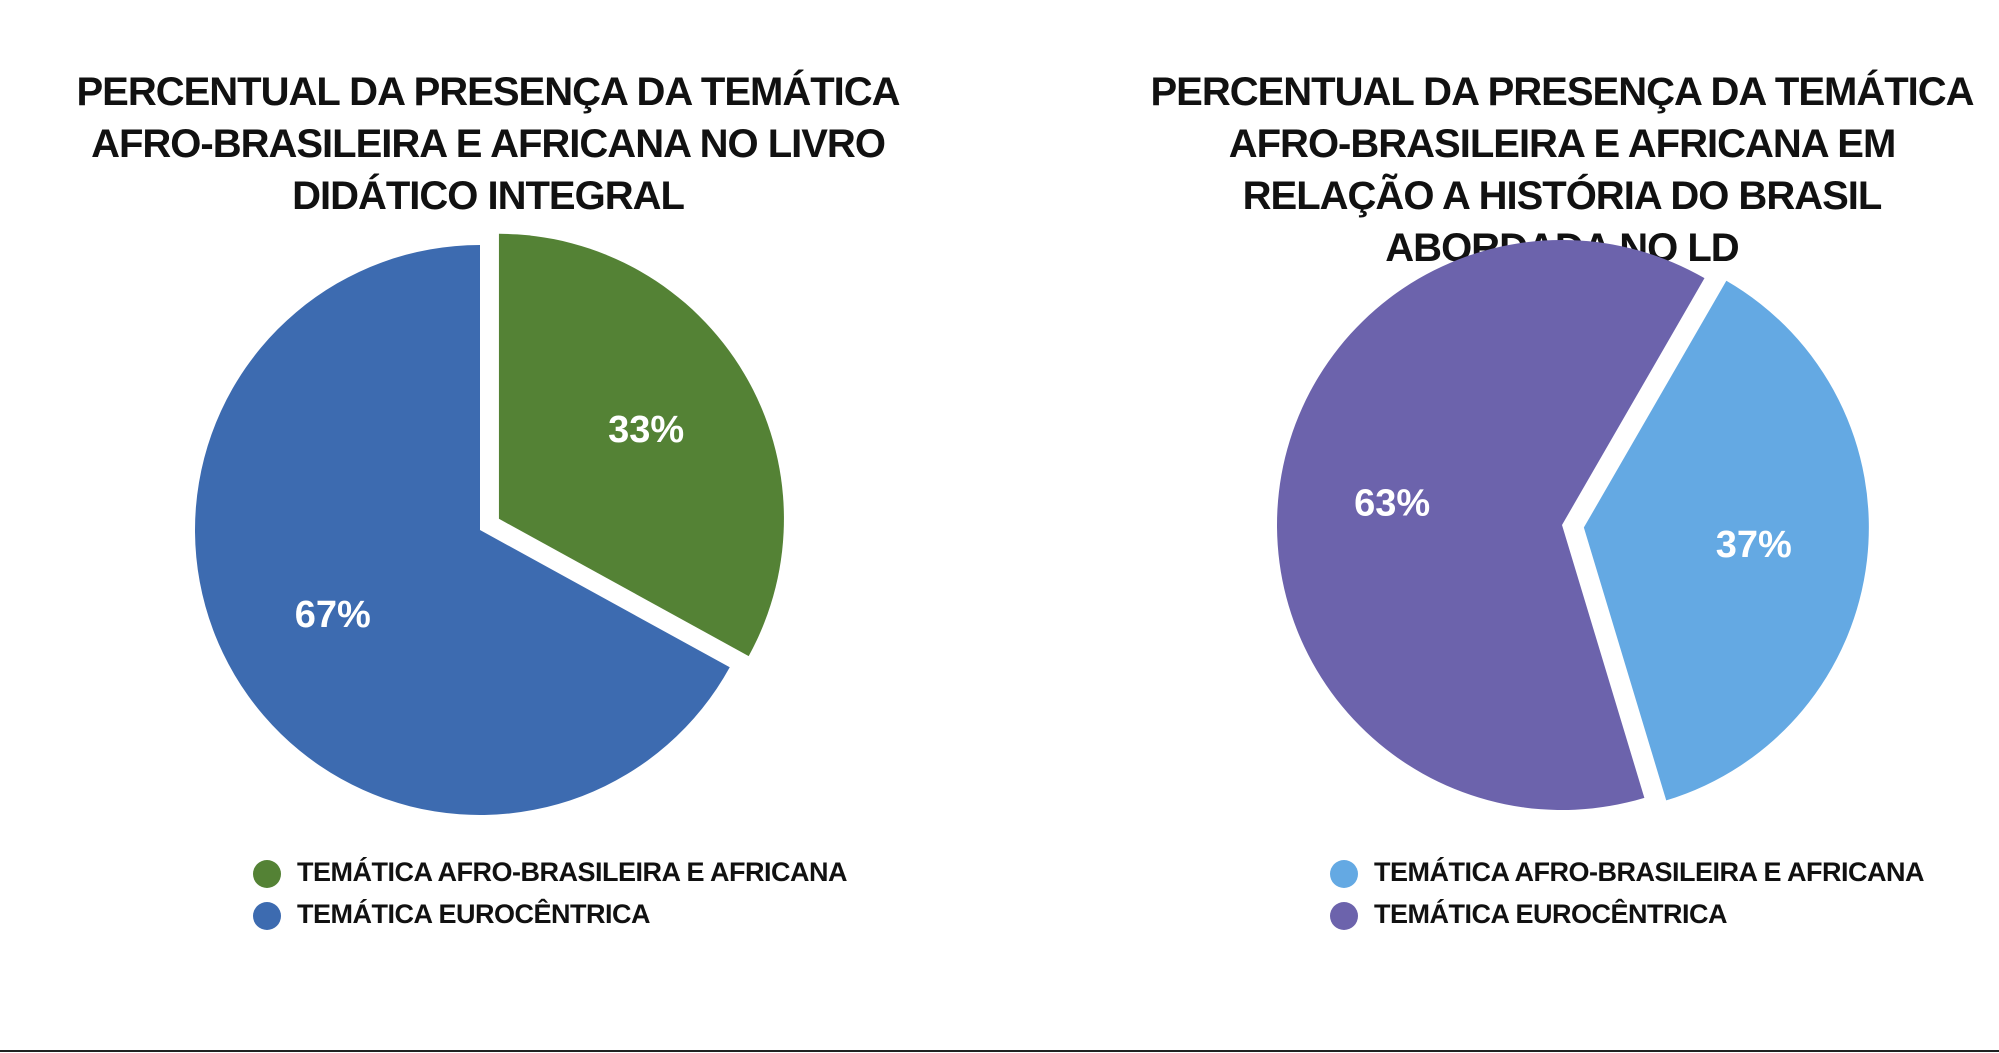 The height and width of the screenshot is (1053, 1999). I want to click on data-label: 33%, so click(646, 430).